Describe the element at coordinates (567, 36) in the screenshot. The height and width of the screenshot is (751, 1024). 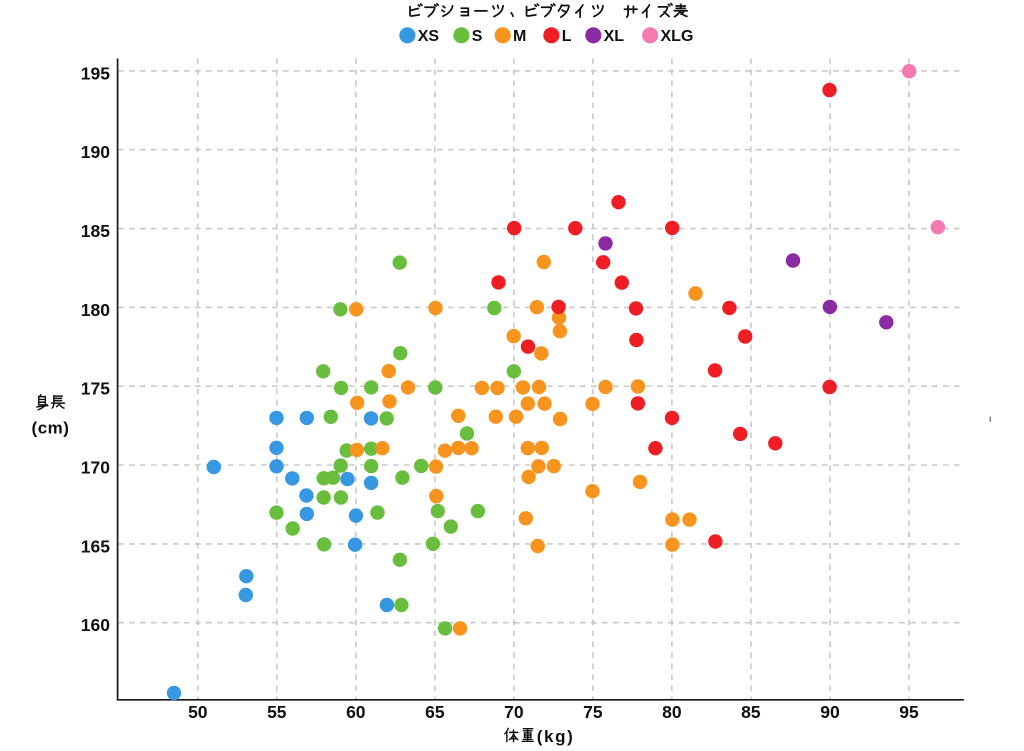
I see `svg-text: L` at that location.